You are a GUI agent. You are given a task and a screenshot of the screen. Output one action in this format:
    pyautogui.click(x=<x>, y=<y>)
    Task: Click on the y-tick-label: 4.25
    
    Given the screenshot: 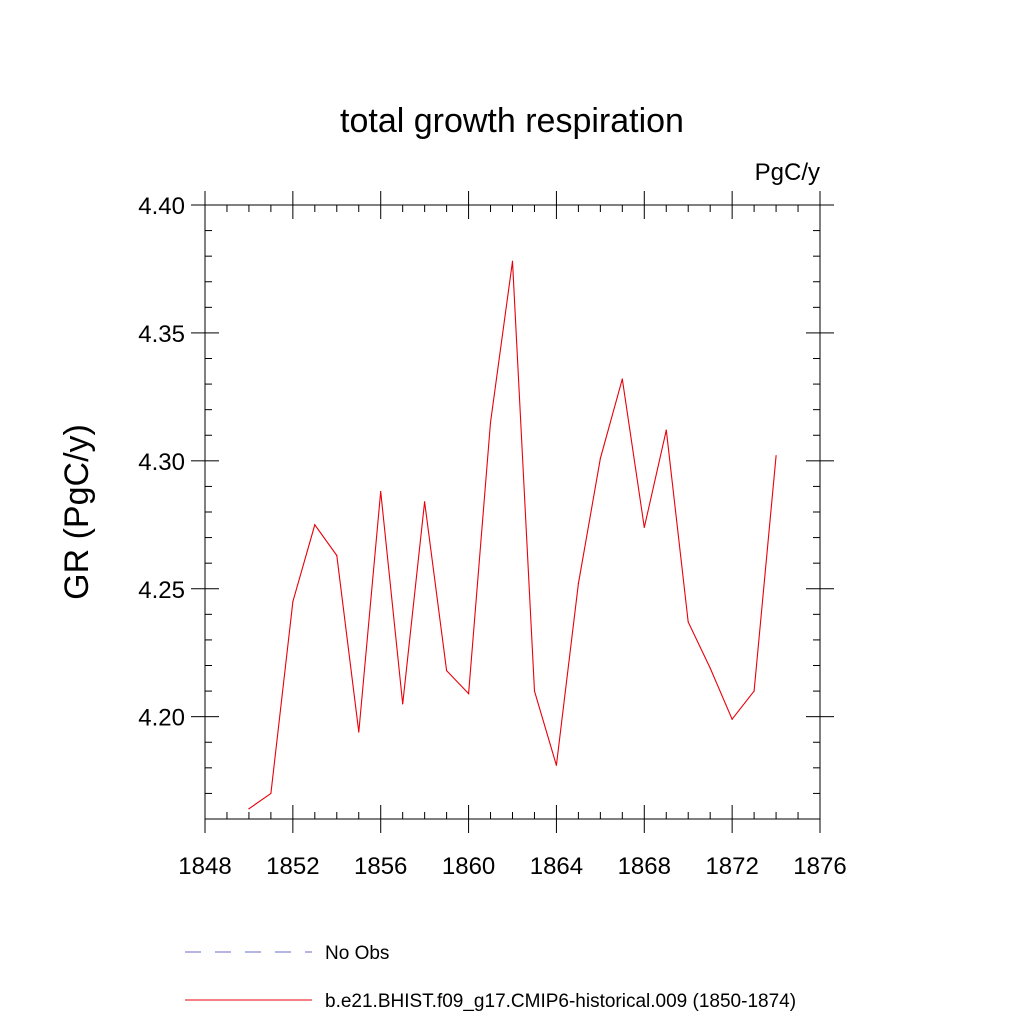 What is the action you would take?
    pyautogui.click(x=161, y=590)
    